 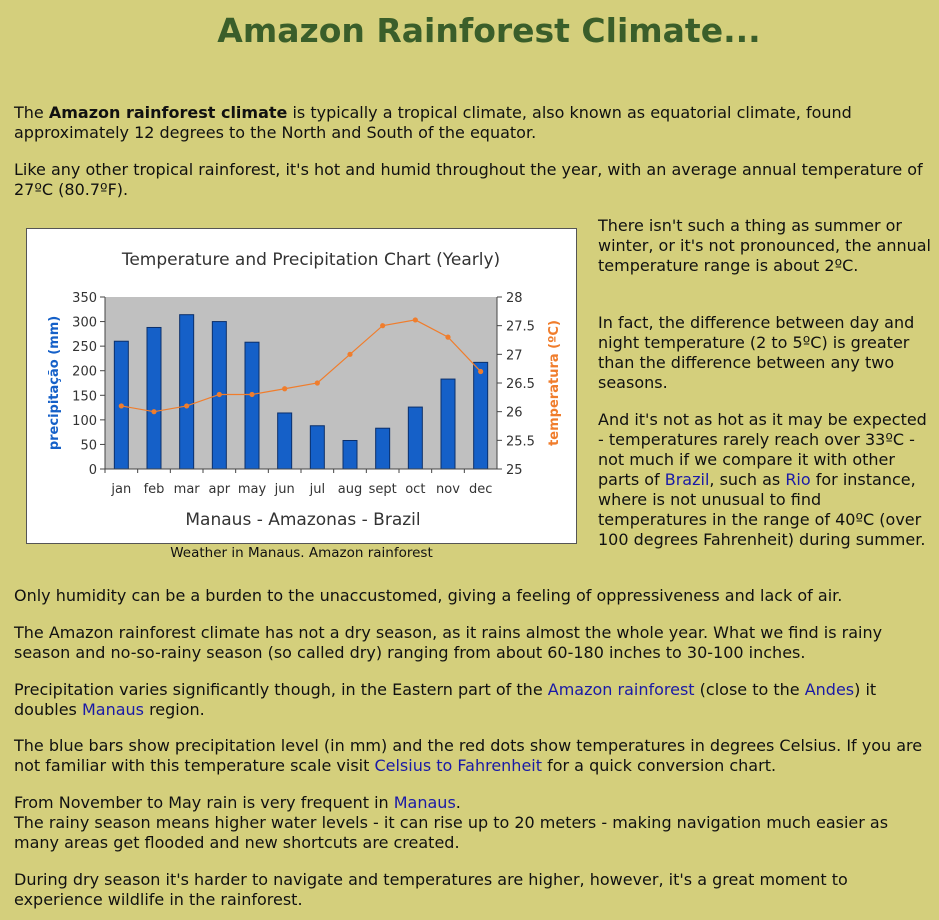 I want to click on temperature-point-jul, so click(x=317, y=383).